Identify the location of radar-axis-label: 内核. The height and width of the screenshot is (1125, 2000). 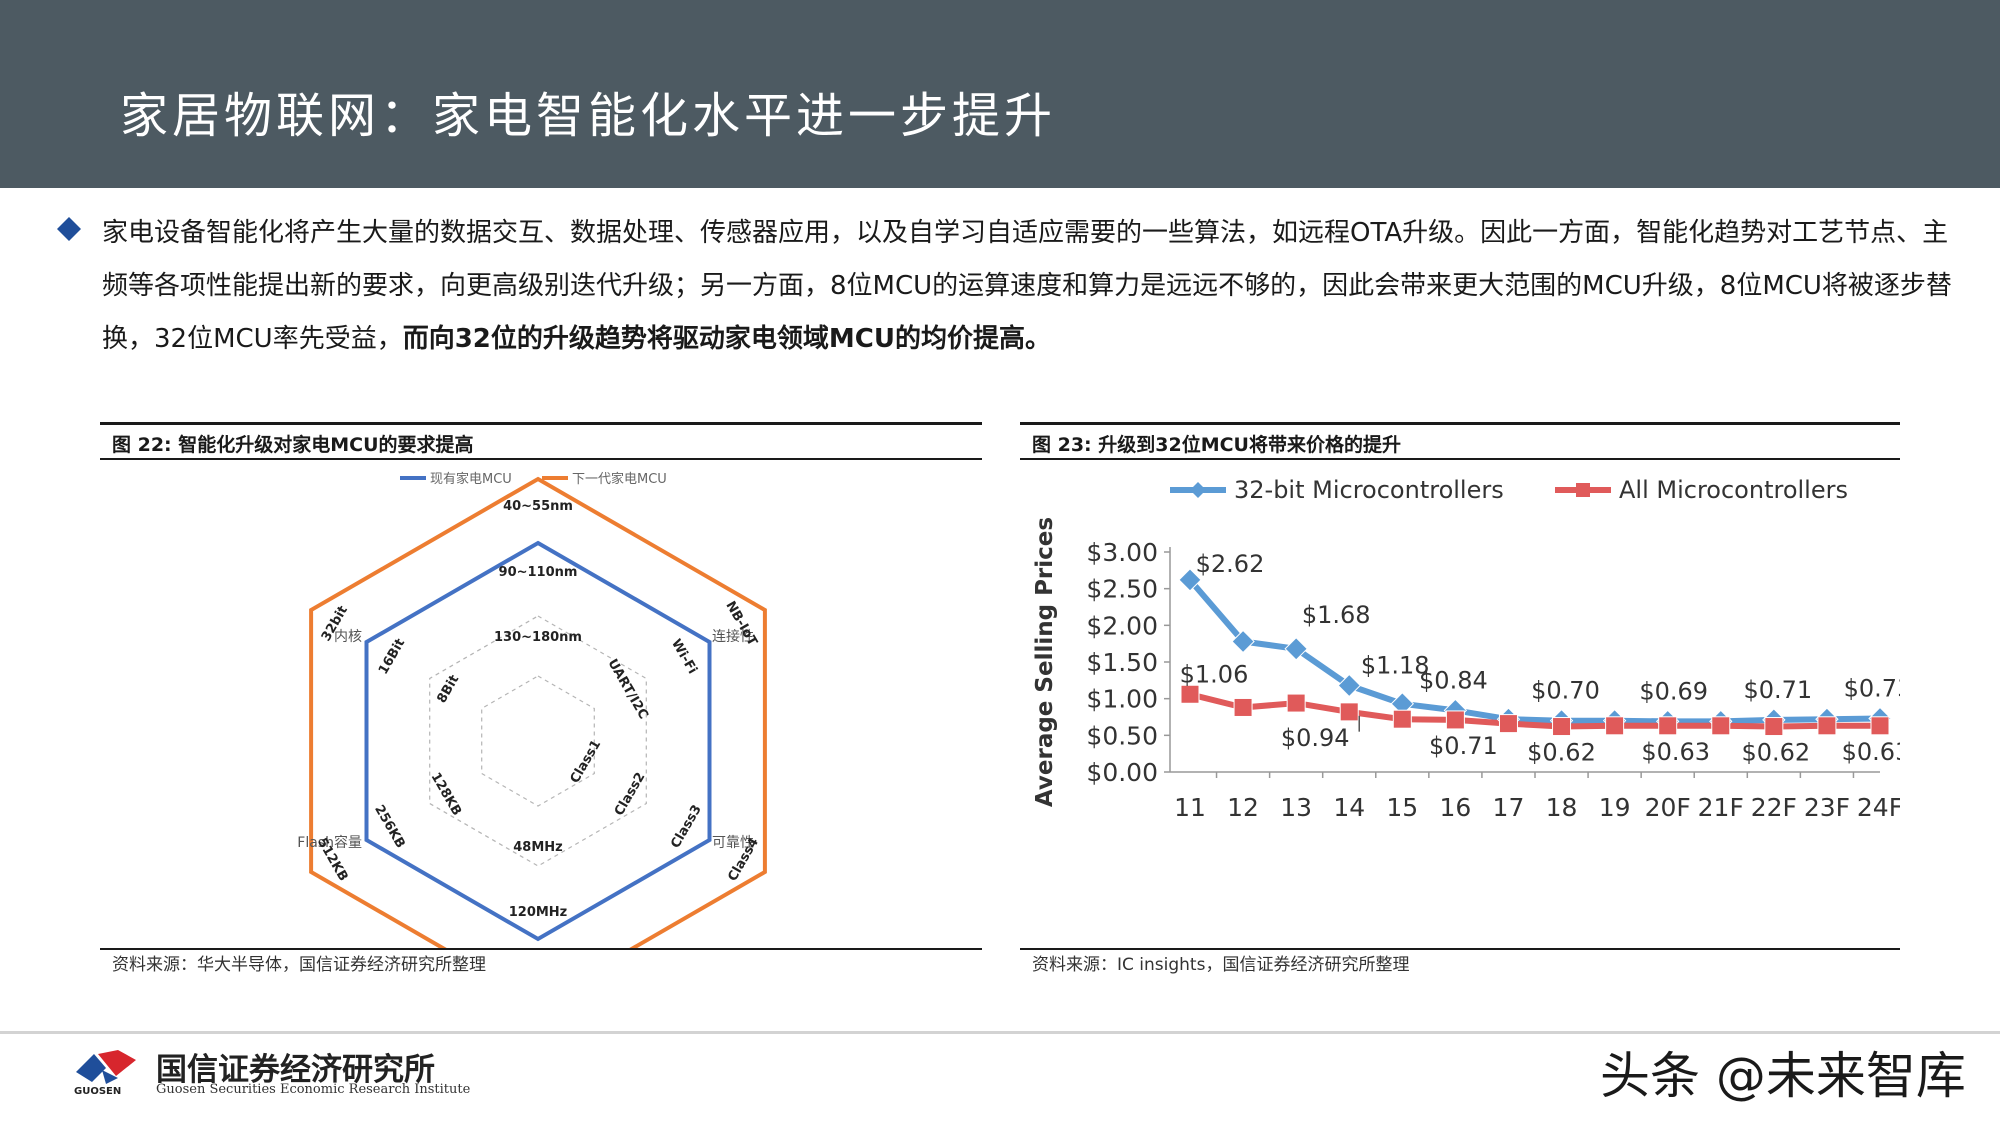
(348, 637).